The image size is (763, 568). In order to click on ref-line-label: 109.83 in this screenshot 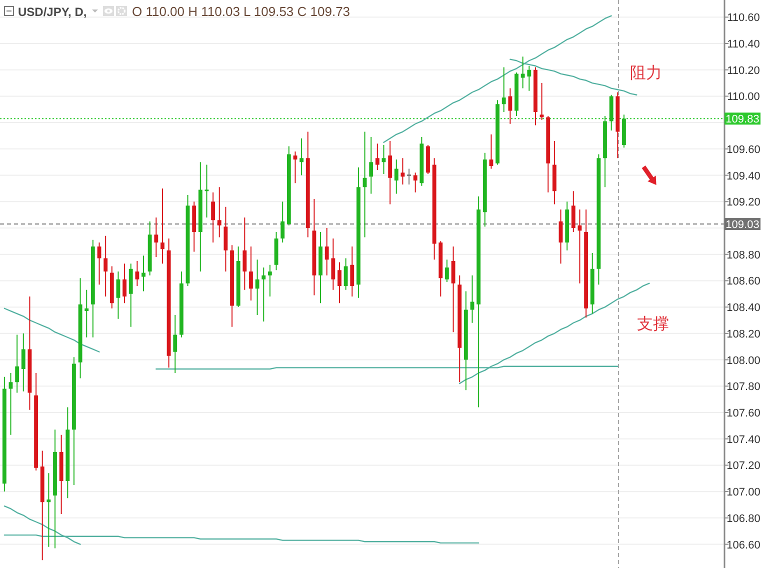, I will do `click(743, 120)`.